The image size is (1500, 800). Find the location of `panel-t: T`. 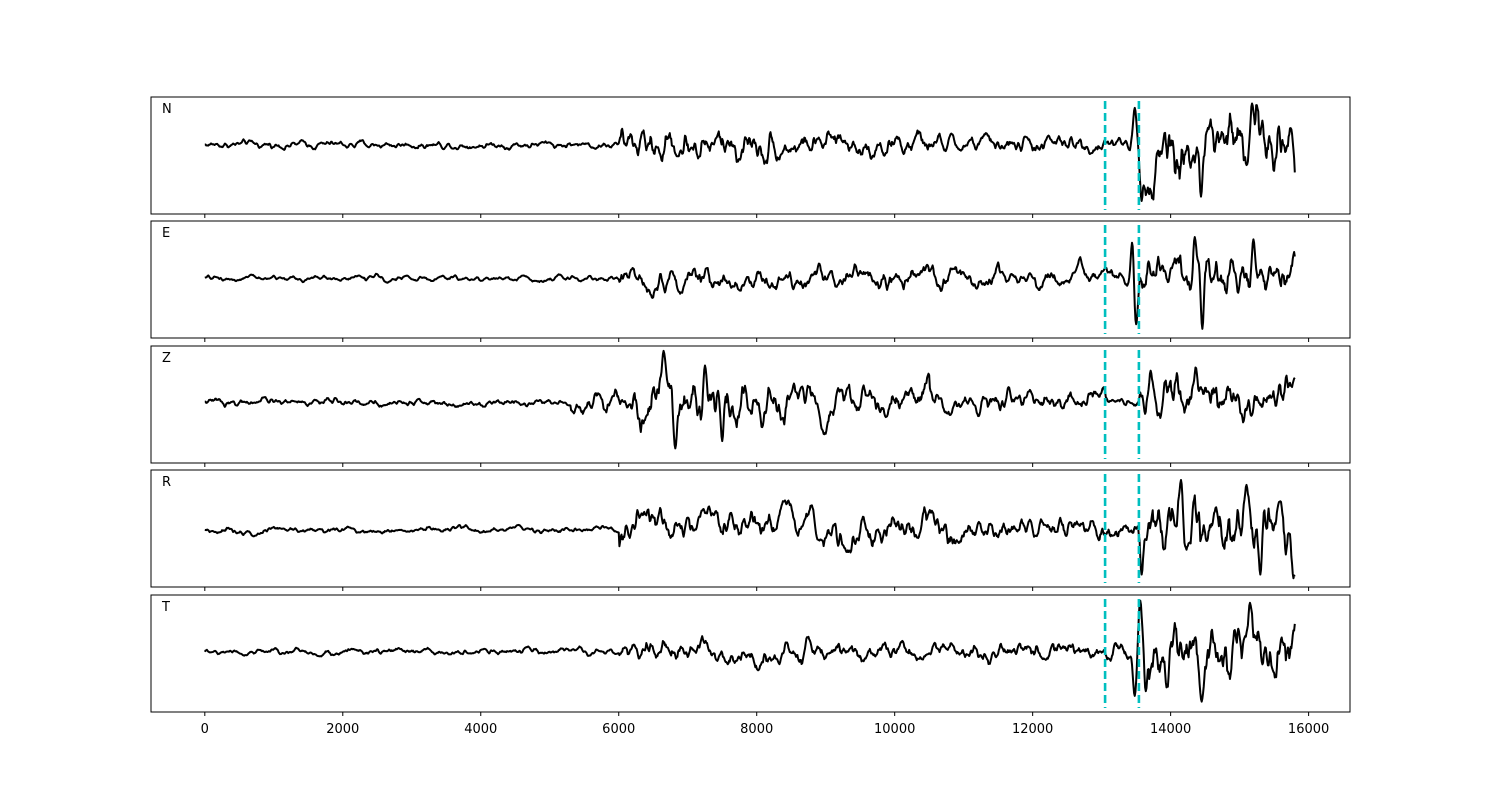

panel-t: T is located at coordinates (750, 655).